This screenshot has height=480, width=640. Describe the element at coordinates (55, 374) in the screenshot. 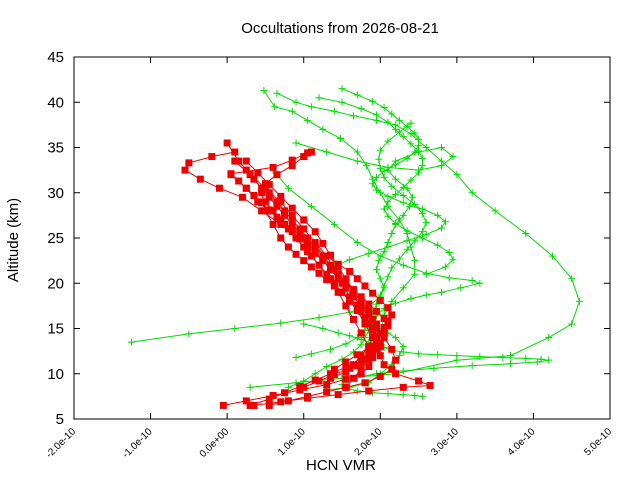

I see `y-tick-label: 10` at that location.